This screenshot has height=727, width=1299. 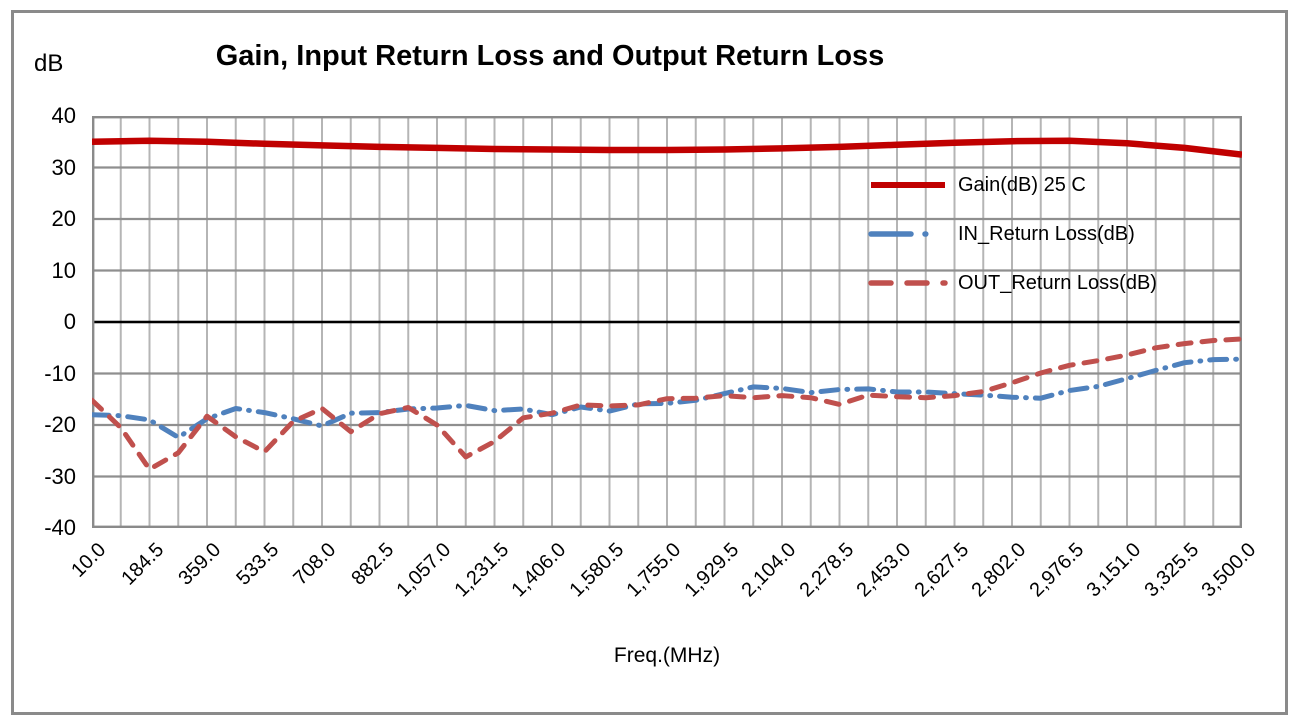 I want to click on y-tick-label: 20, so click(x=63, y=218).